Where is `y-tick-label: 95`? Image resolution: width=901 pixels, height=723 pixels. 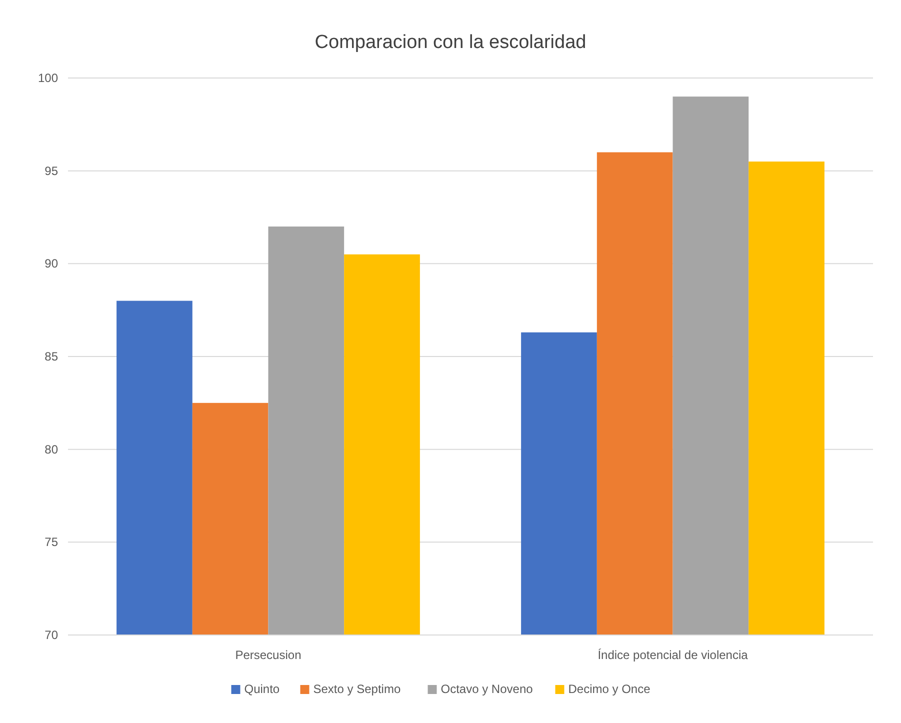
y-tick-label: 95 is located at coordinates (51, 171).